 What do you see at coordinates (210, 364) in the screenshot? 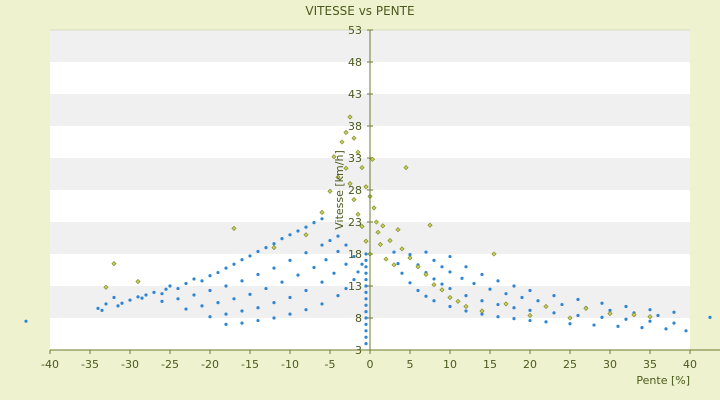
I see `x-tick-label: -20` at bounding box center [210, 364].